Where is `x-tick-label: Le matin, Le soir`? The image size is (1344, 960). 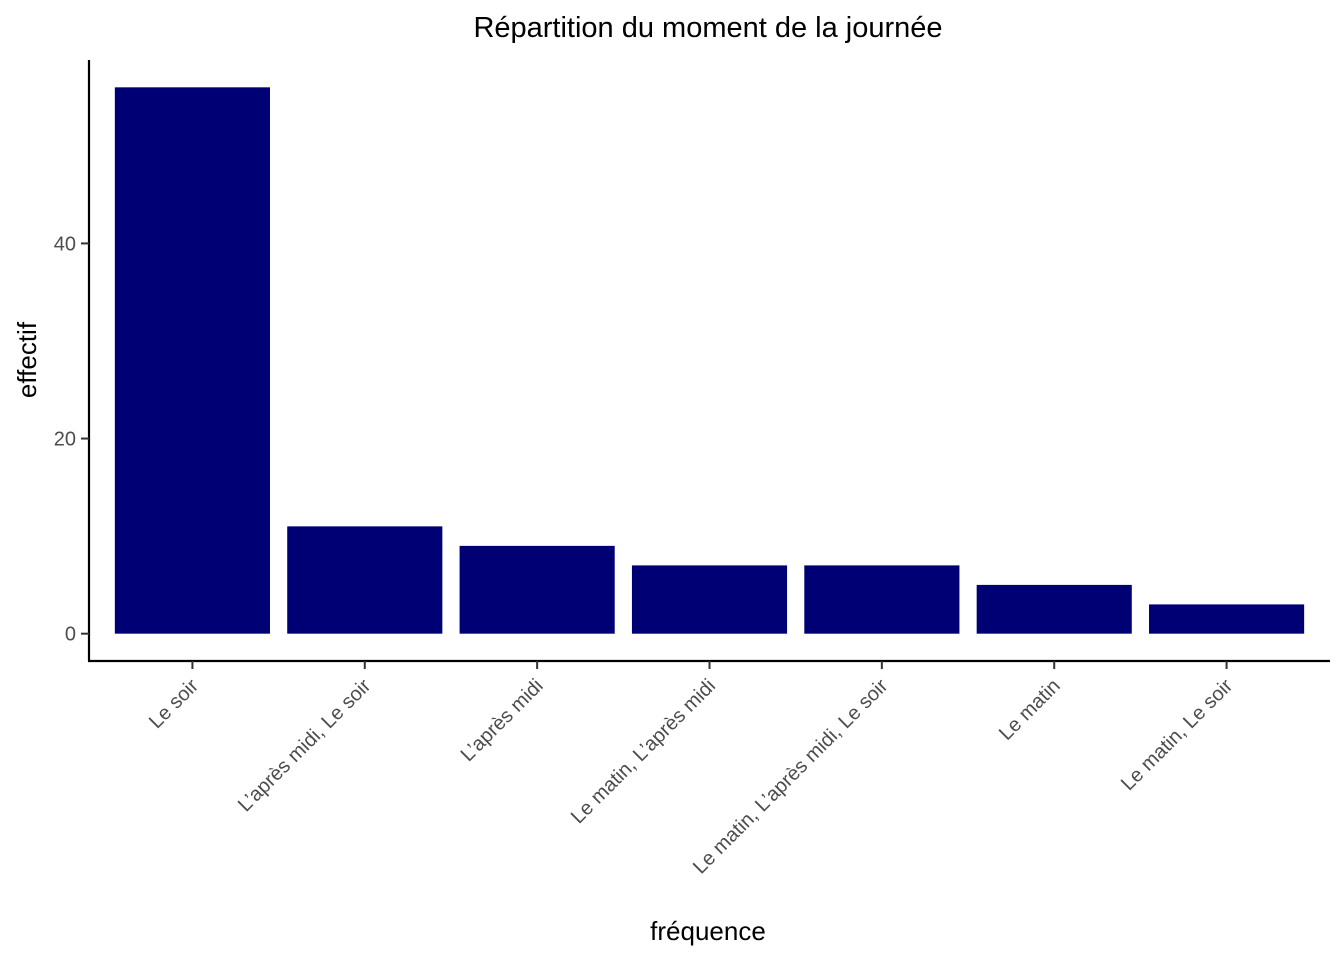 x-tick-label: Le matin, Le soir is located at coordinates (1177, 735).